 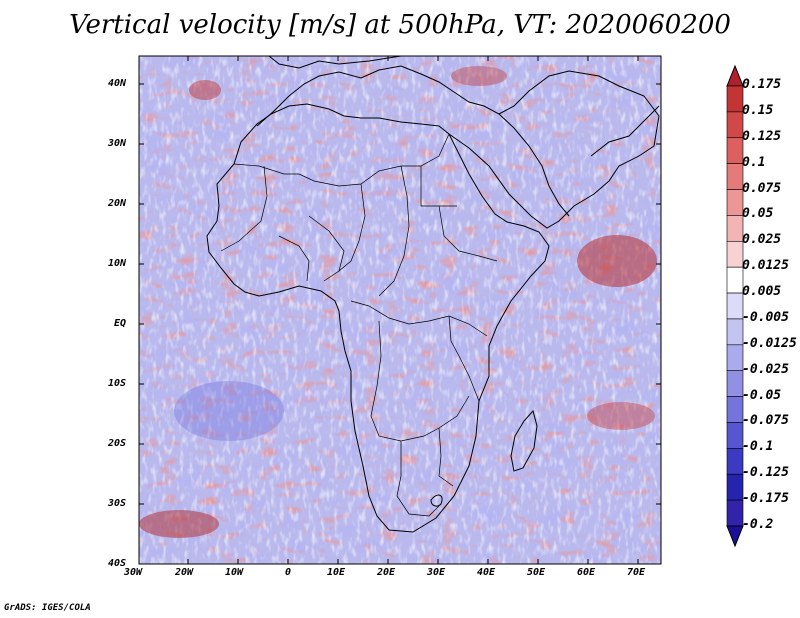 I want to click on colorbar-label: 0.025, so click(x=762, y=240).